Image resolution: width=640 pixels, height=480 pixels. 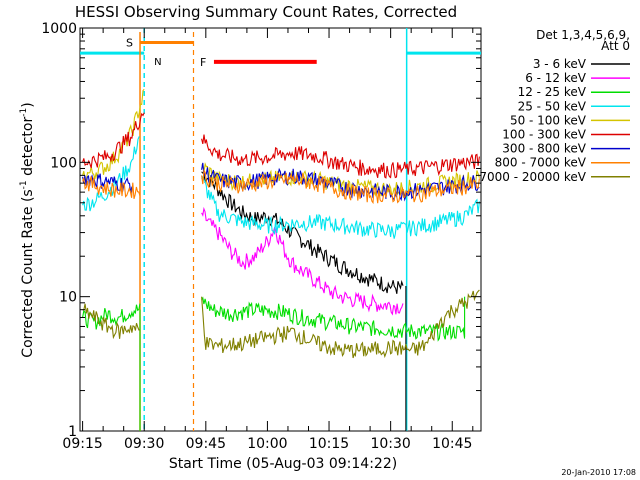 What do you see at coordinates (157, 62) in the screenshot?
I see `night-flag-label: N` at bounding box center [157, 62].